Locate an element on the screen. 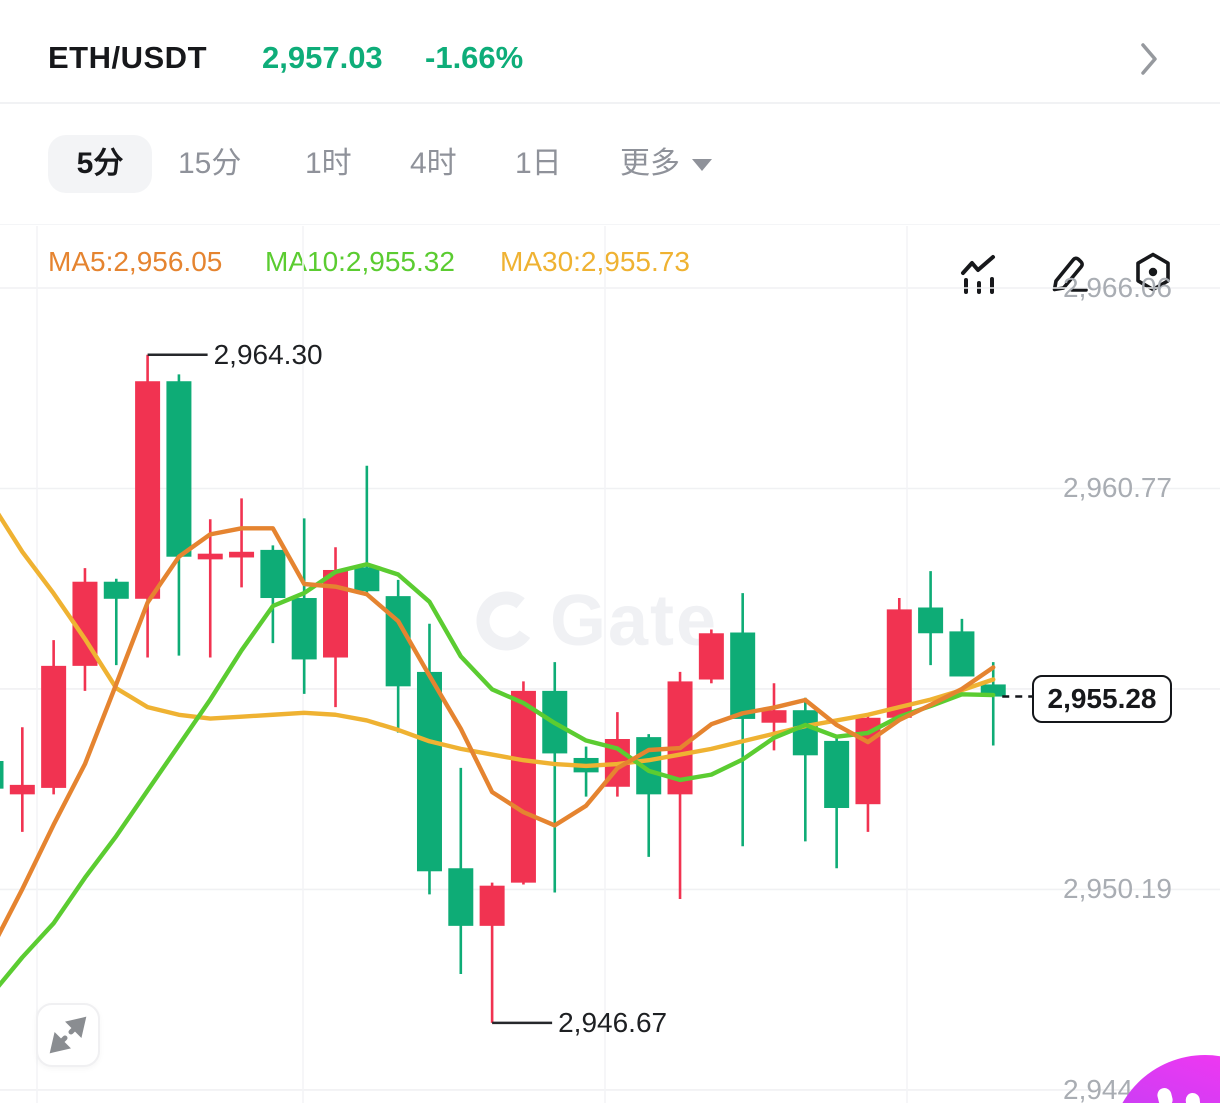 The width and height of the screenshot is (1220, 1103). y-axis-label: 2,966.06 is located at coordinates (1117, 287).